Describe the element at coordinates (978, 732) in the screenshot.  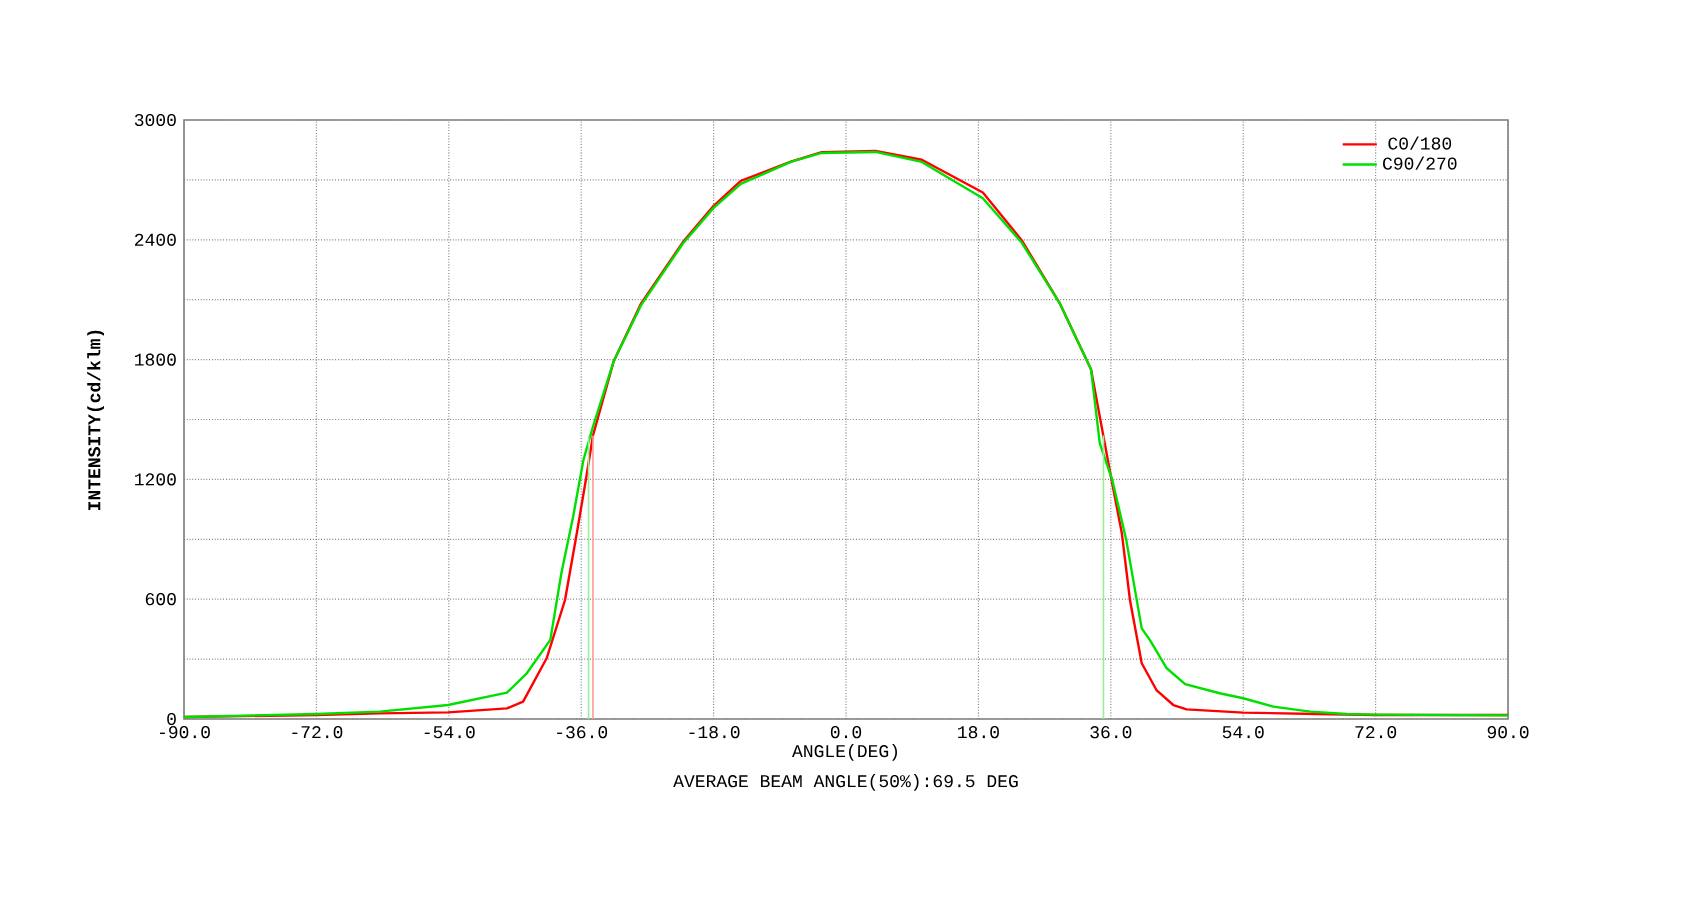
I see `x-tick-label: 18.0` at that location.